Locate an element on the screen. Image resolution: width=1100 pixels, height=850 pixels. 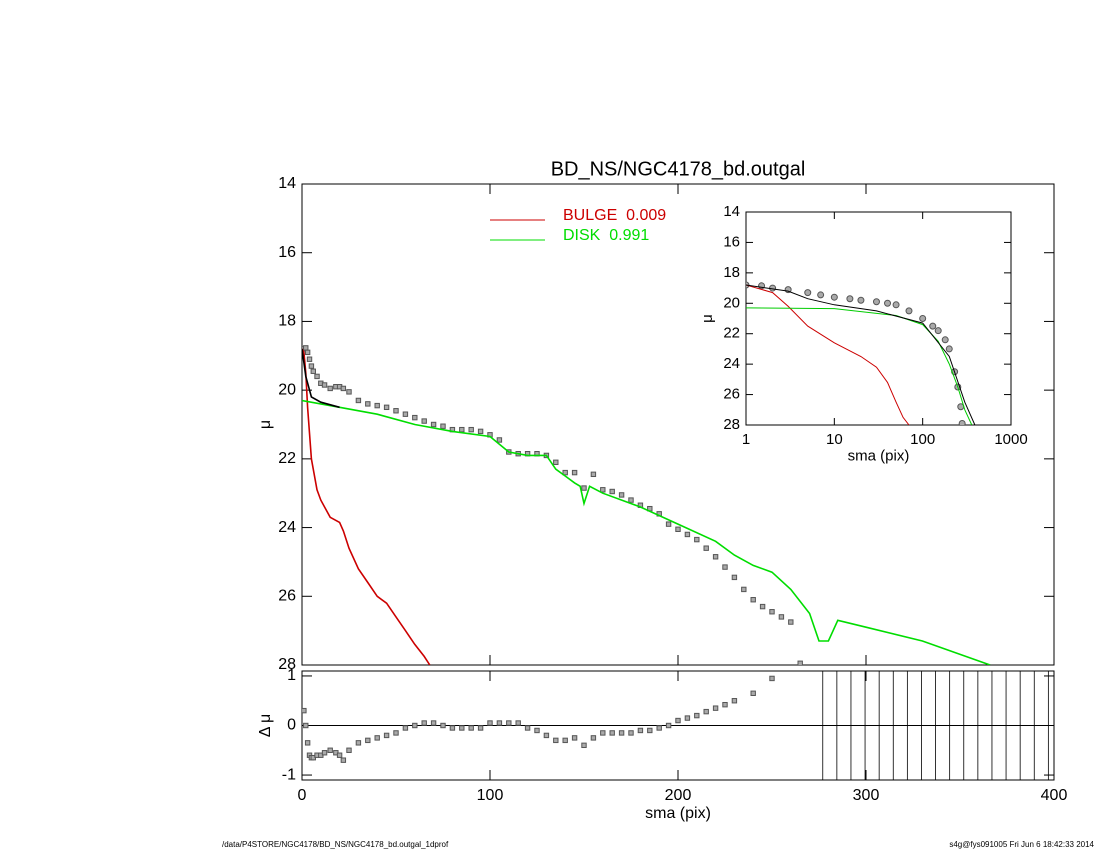
chart-title: BD_NS/NGC4178_bd.outgal is located at coordinates (678, 169).